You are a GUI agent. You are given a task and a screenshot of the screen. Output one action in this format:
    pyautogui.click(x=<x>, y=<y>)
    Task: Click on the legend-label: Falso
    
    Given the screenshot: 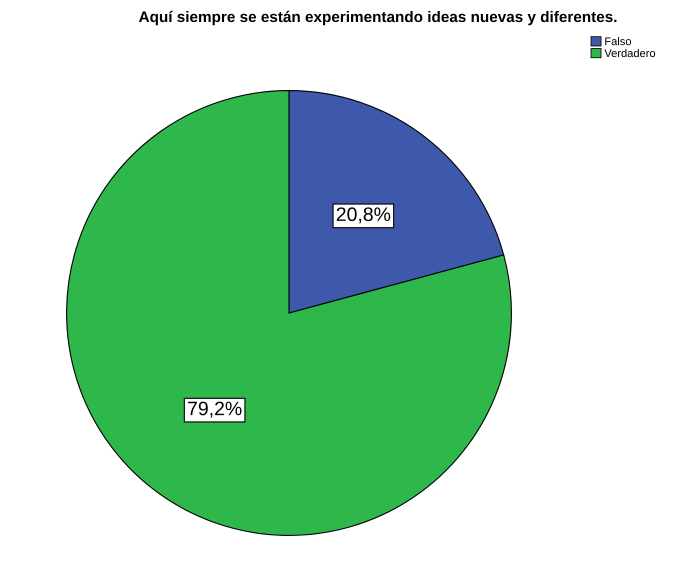 What is the action you would take?
    pyautogui.click(x=618, y=41)
    